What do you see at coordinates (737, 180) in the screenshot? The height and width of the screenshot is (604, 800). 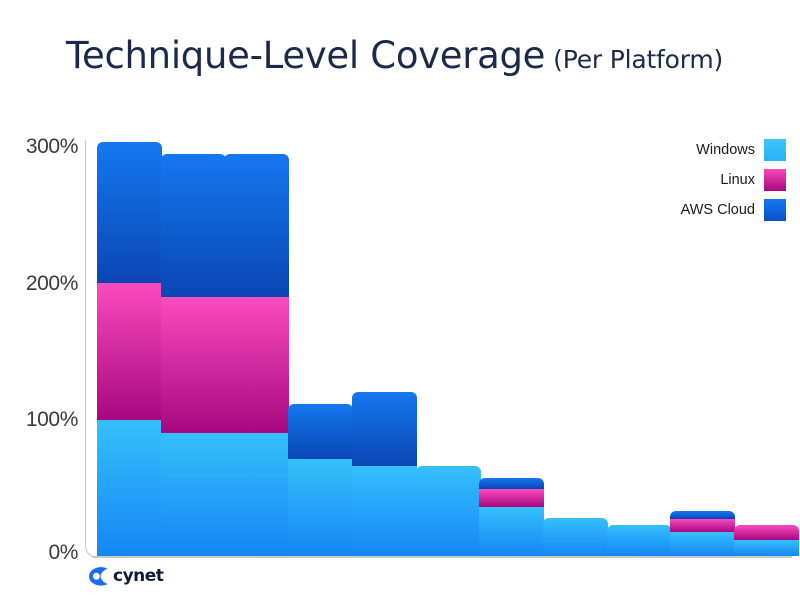 I see `legend-label-linux: Linux` at bounding box center [737, 180].